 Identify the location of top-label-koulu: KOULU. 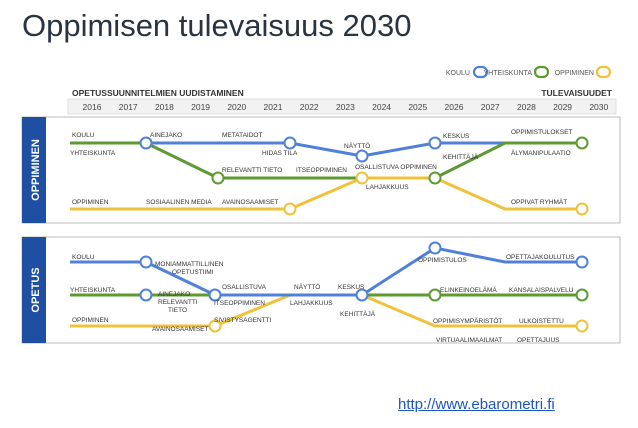
(83, 135).